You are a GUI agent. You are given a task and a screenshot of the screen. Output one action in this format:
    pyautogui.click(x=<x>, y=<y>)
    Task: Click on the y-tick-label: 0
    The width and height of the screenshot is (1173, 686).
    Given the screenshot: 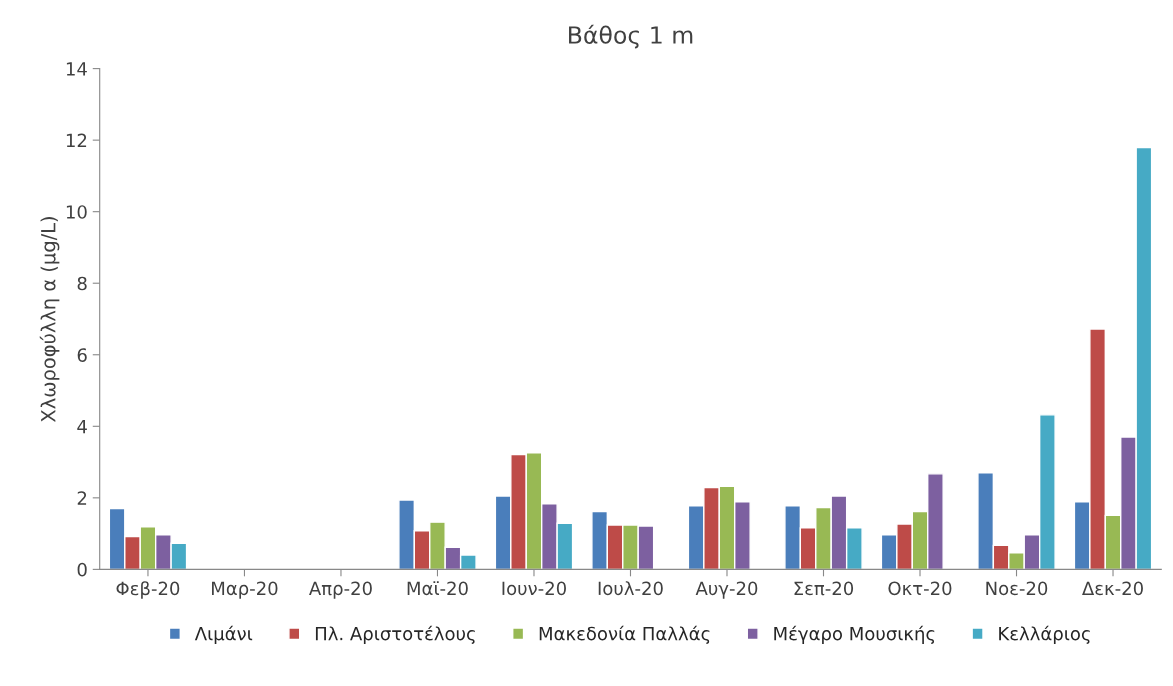 What is the action you would take?
    pyautogui.click(x=82, y=569)
    